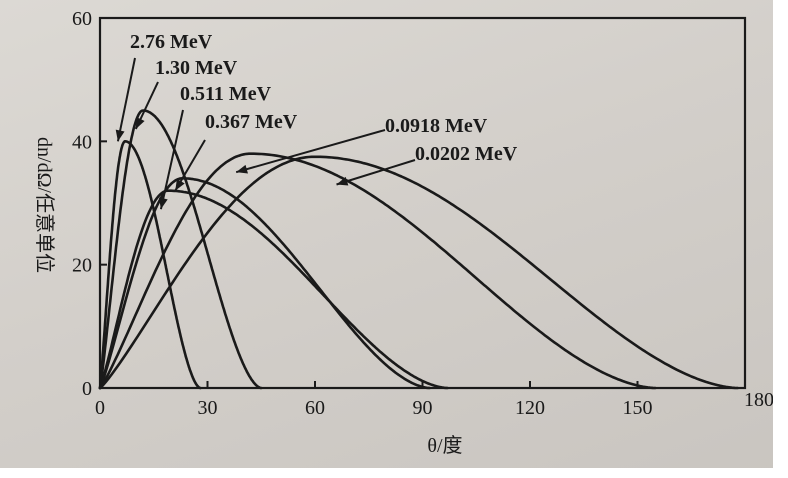 This screenshot has width=788, height=478. I want to click on series-label-130-mev: 1.30 MeV, so click(196, 68).